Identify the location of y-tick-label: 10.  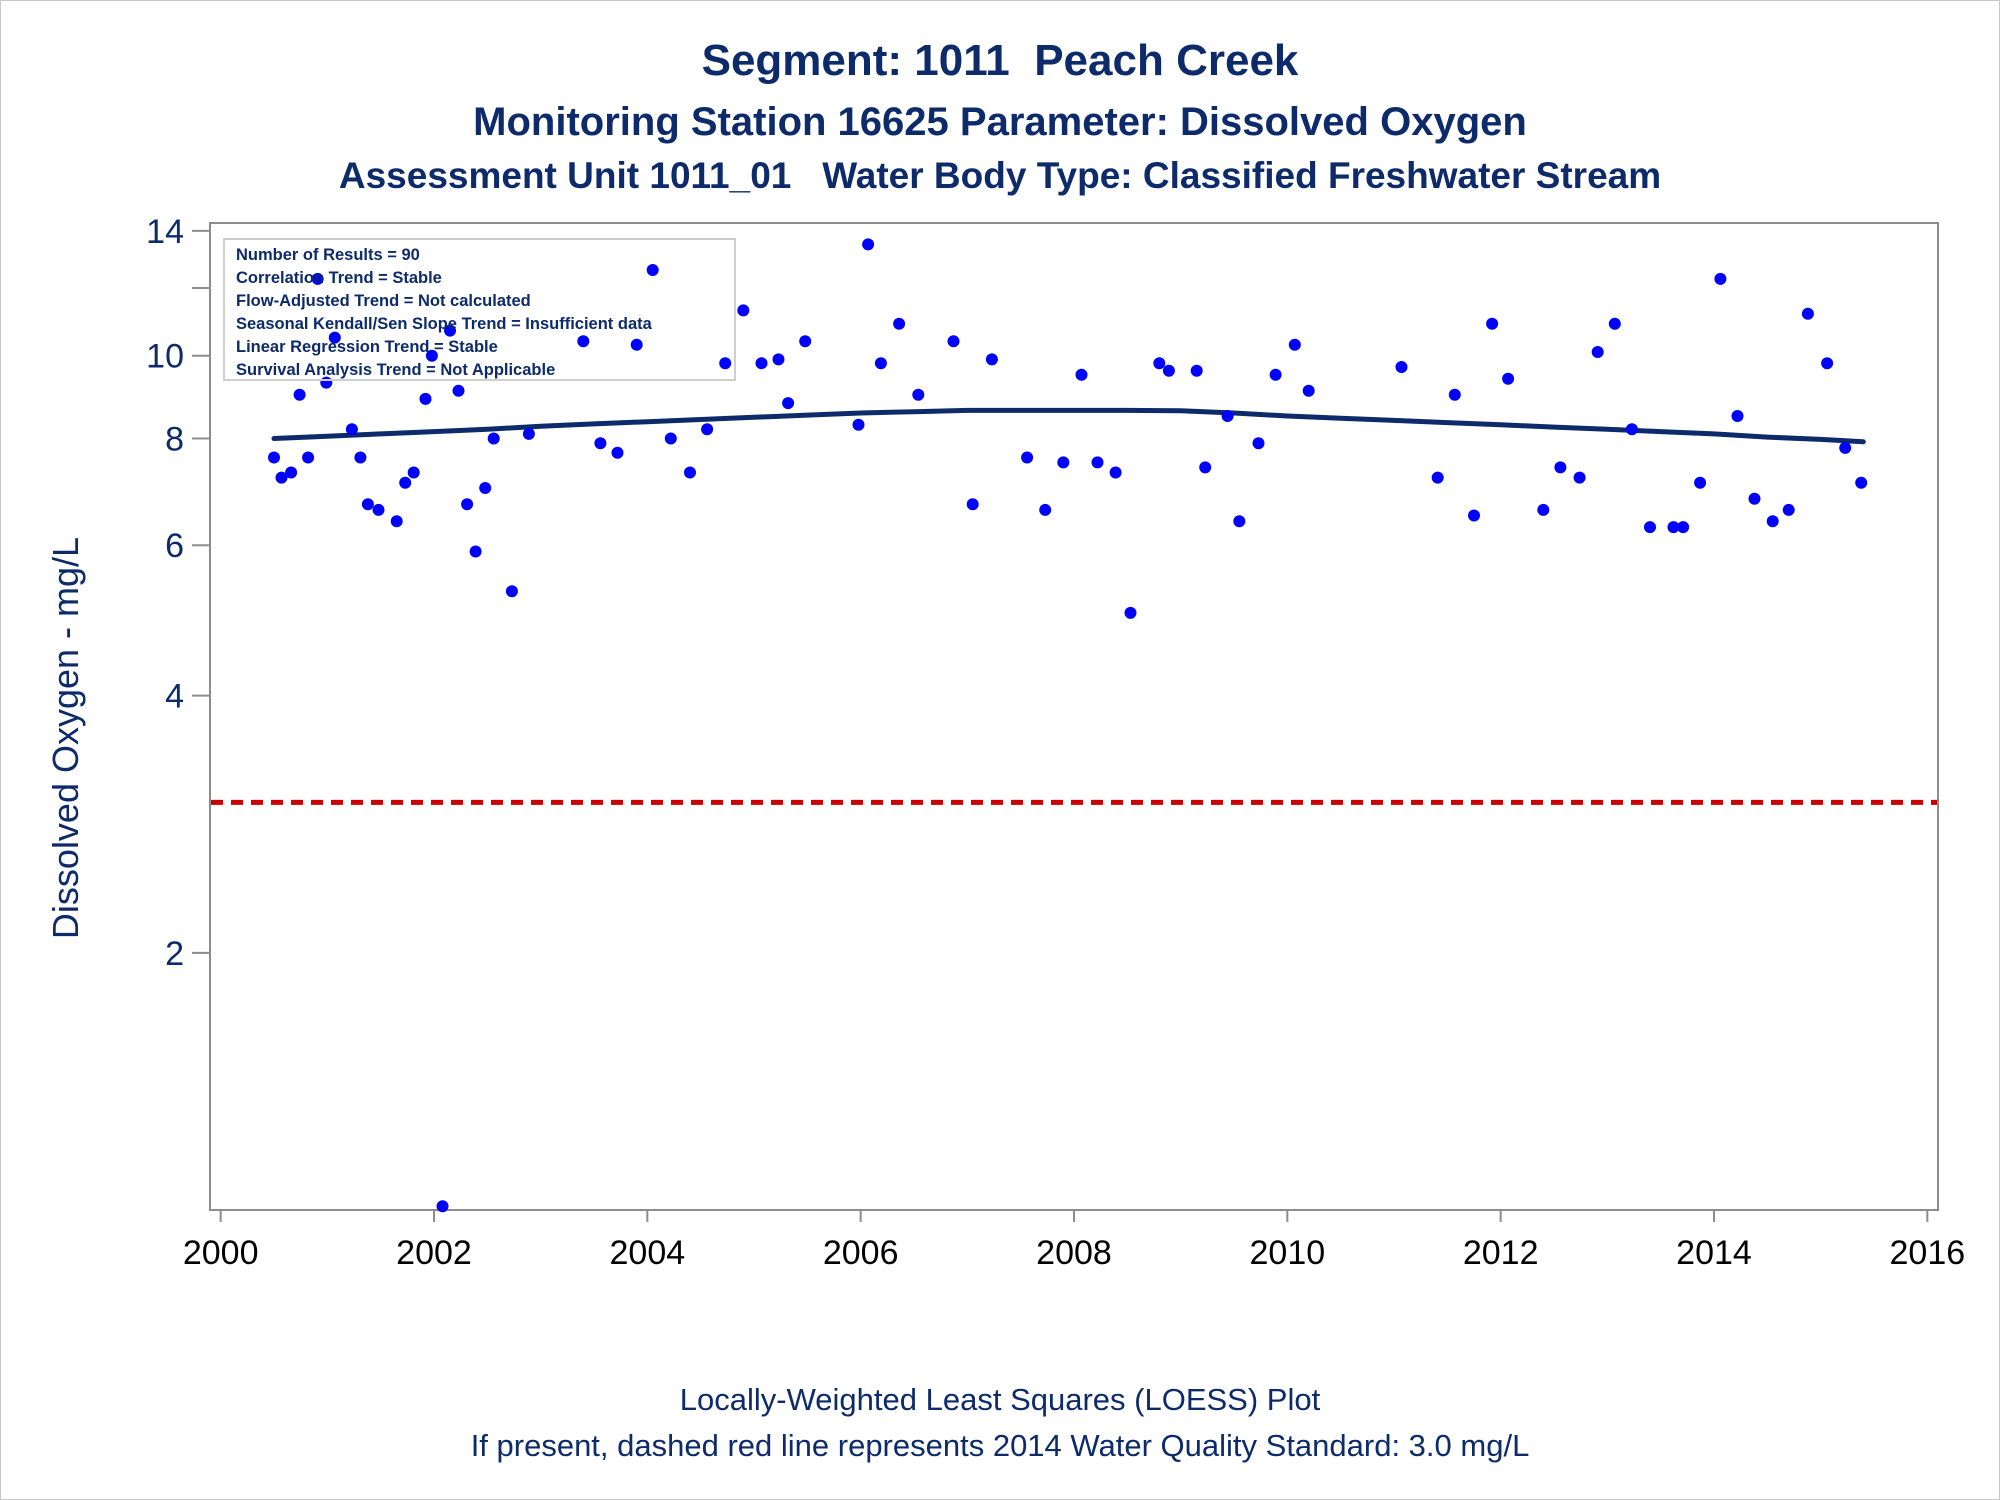
(165, 357).